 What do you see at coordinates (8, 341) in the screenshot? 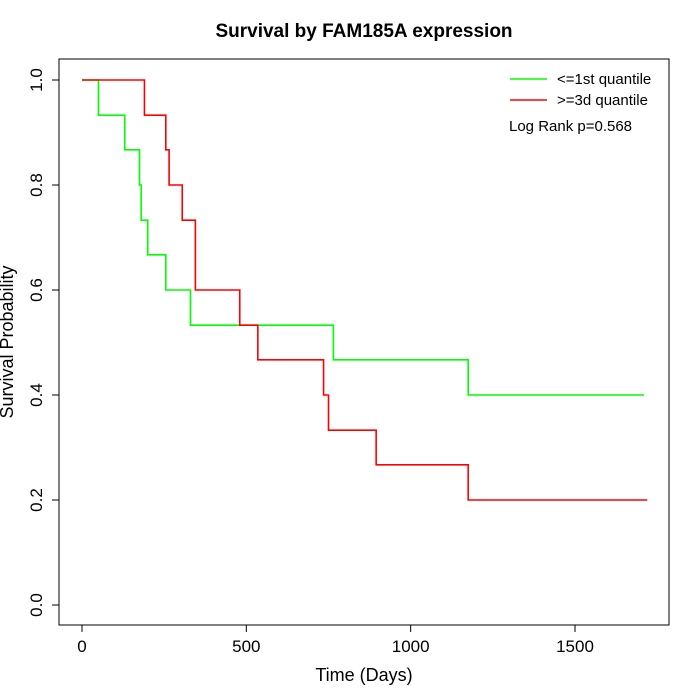
I see `y-axis-label: Survival Probability` at bounding box center [8, 341].